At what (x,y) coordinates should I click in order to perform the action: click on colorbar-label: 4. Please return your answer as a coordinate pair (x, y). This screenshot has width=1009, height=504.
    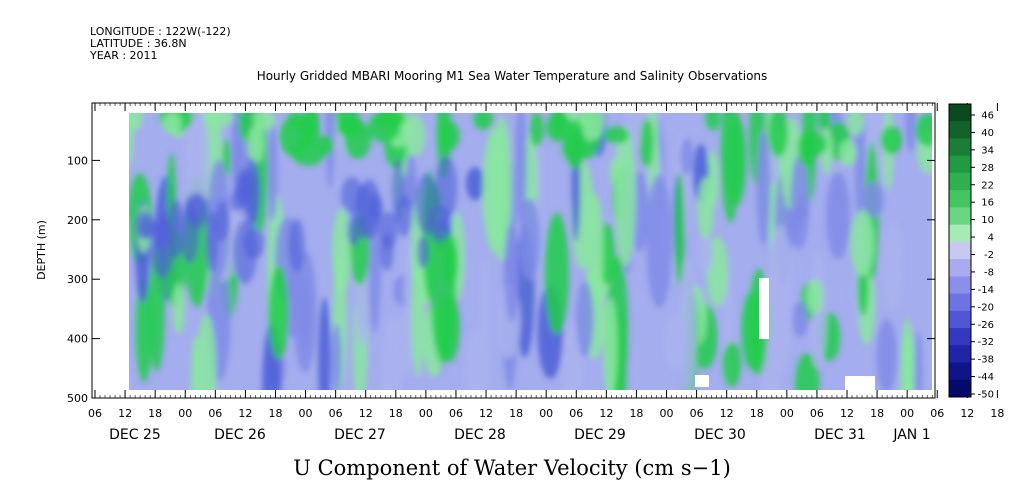
    Looking at the image, I should click on (991, 238).